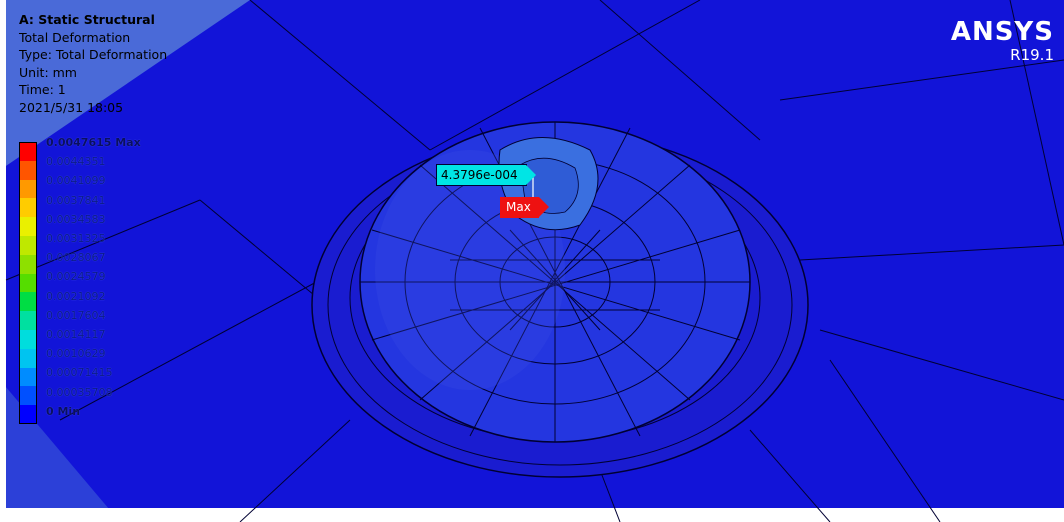 The width and height of the screenshot is (1064, 522). Describe the element at coordinates (1002, 32) in the screenshot. I see `brand-name: ANSYS` at that location.